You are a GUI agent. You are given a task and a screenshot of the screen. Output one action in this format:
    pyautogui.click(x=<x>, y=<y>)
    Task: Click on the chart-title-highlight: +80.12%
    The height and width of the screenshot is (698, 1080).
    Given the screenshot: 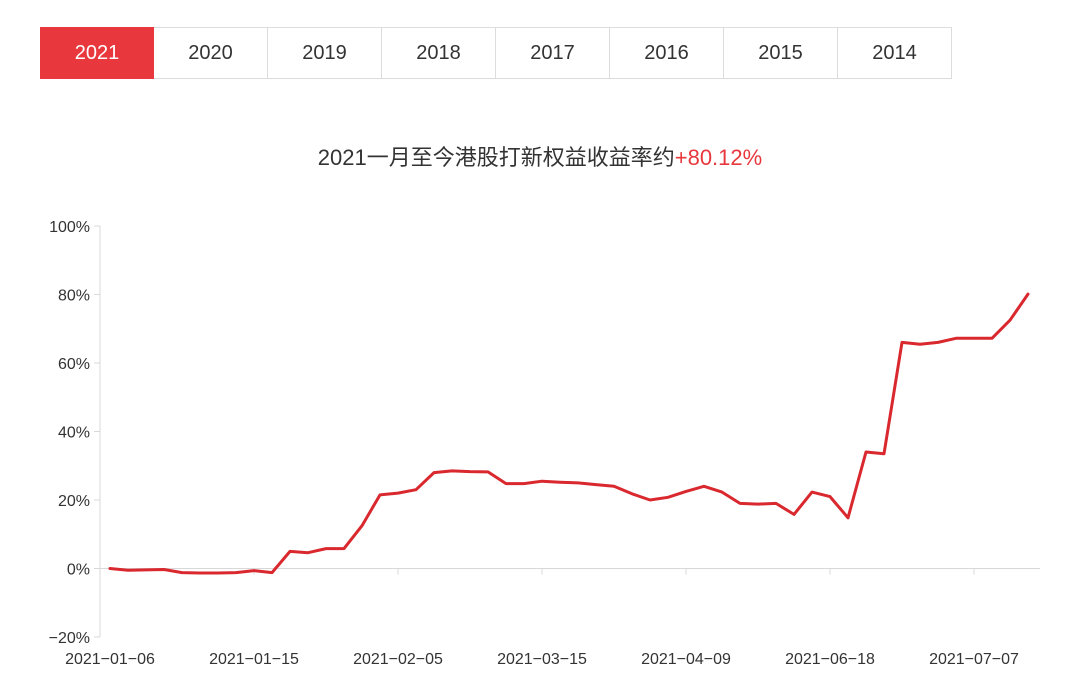 What is the action you would take?
    pyautogui.click(x=718, y=157)
    